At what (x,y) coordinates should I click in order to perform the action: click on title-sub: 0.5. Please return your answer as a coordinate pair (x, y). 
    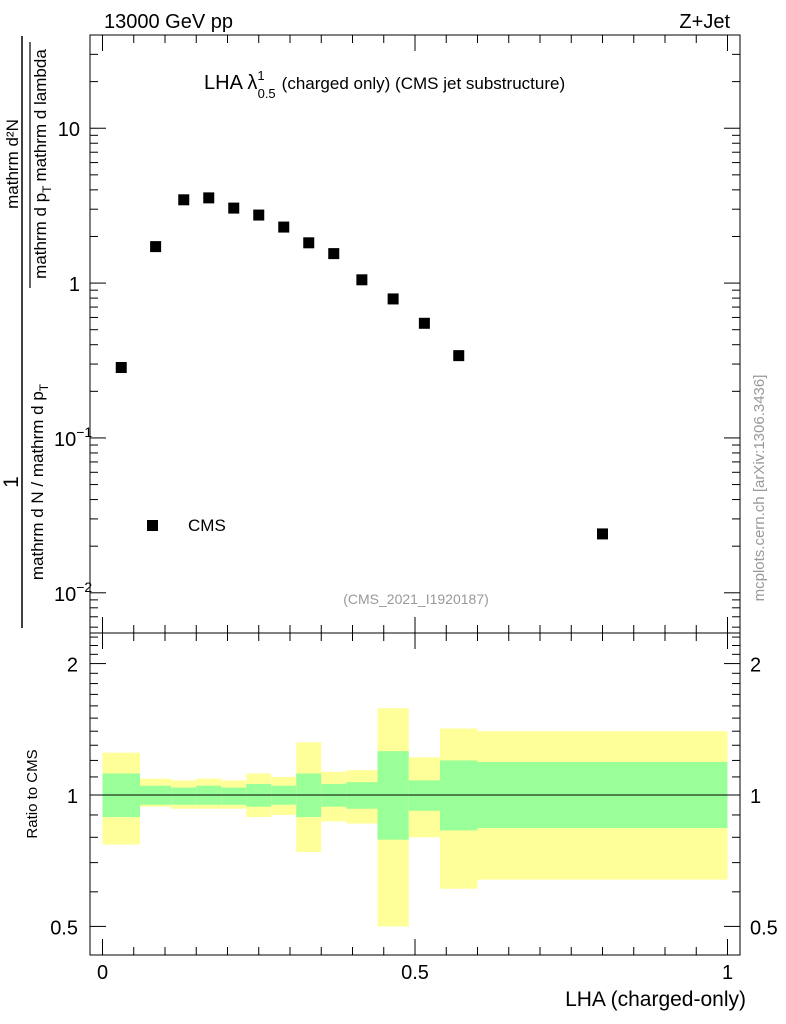
    Looking at the image, I should click on (267, 93).